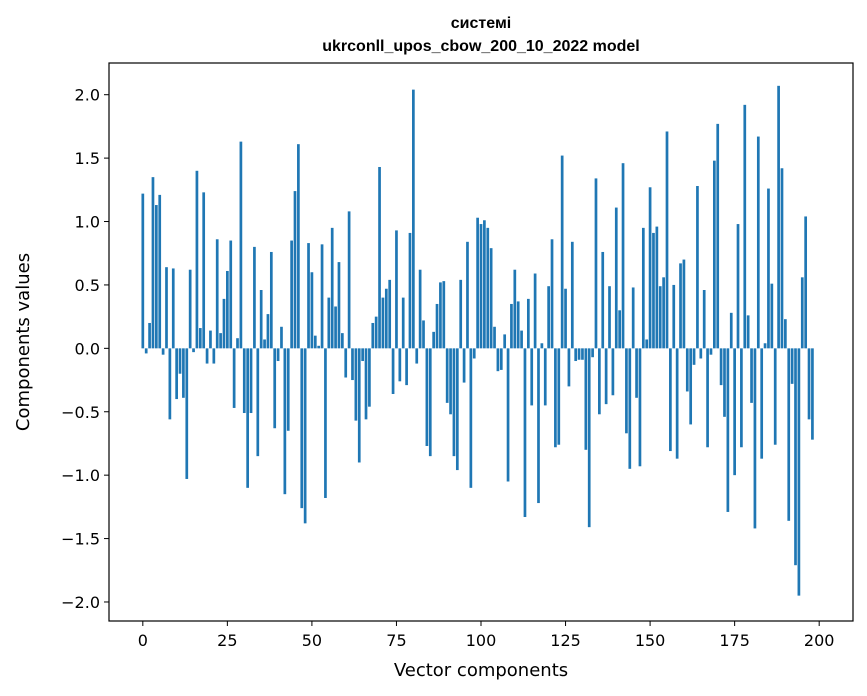 The height and width of the screenshot is (696, 867). Describe the element at coordinates (87, 348) in the screenshot. I see `y-tick-label: 0.0` at that location.